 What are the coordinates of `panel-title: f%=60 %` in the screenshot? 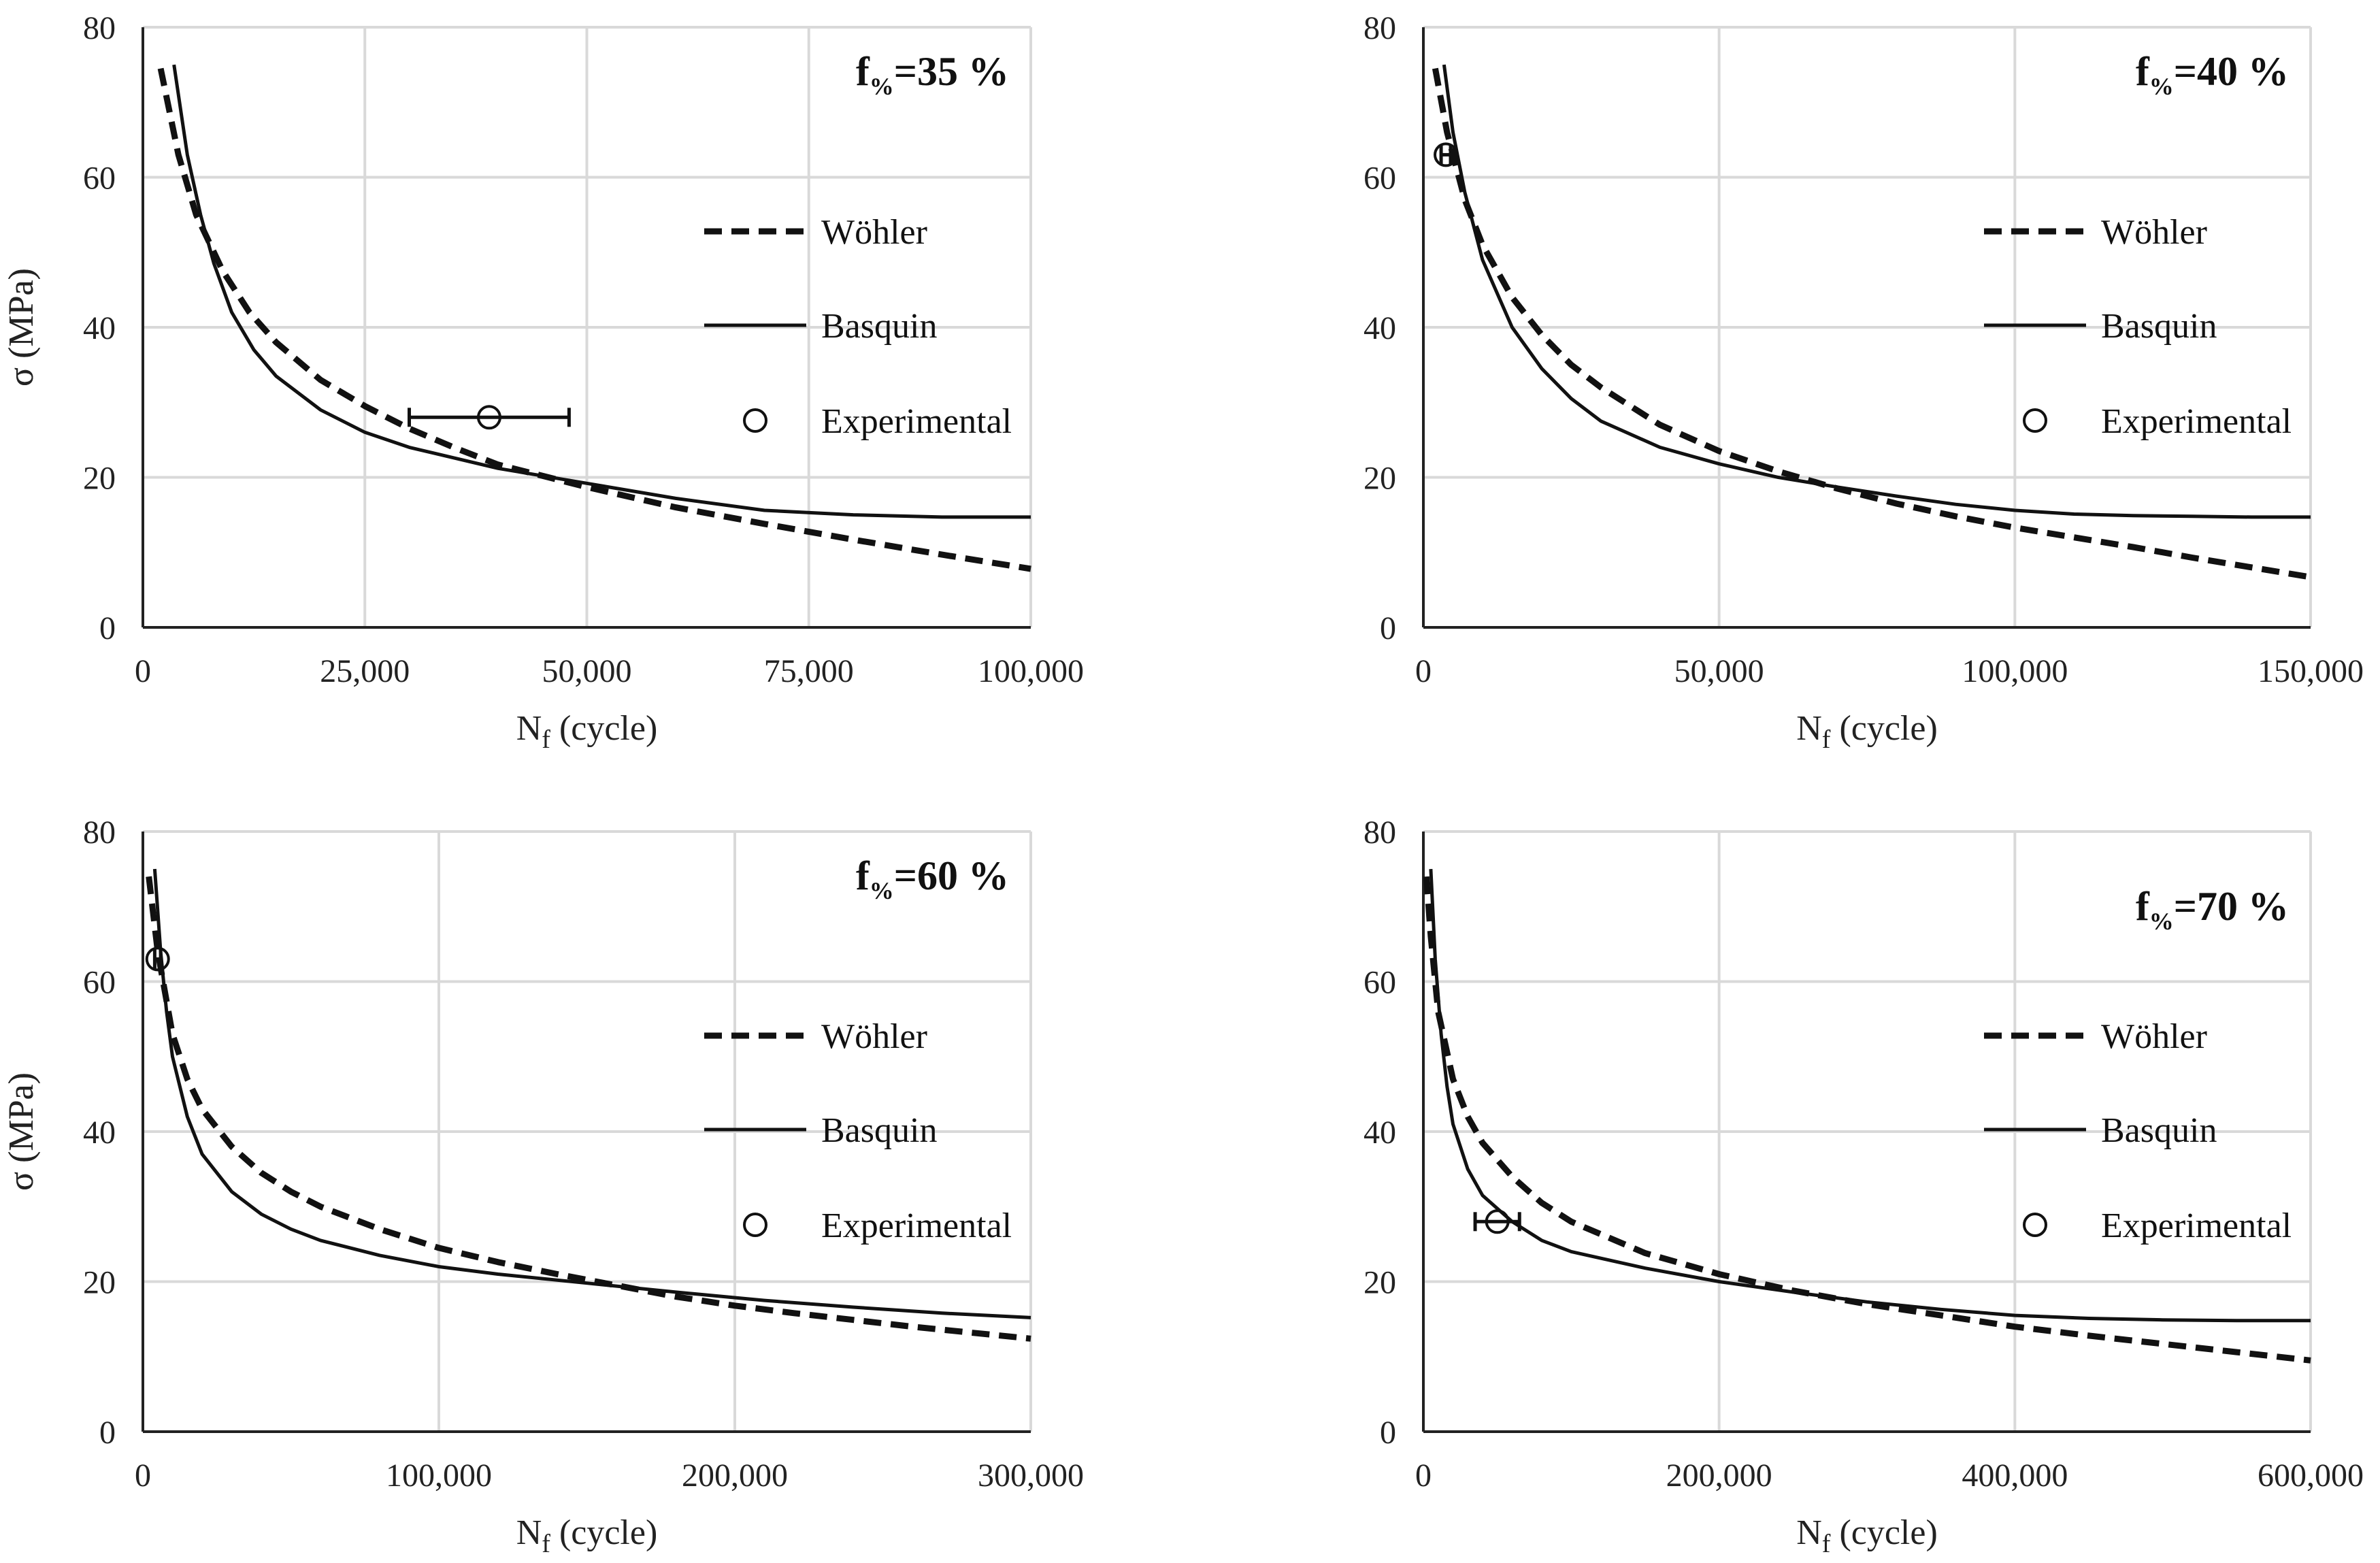 It's located at (932, 878).